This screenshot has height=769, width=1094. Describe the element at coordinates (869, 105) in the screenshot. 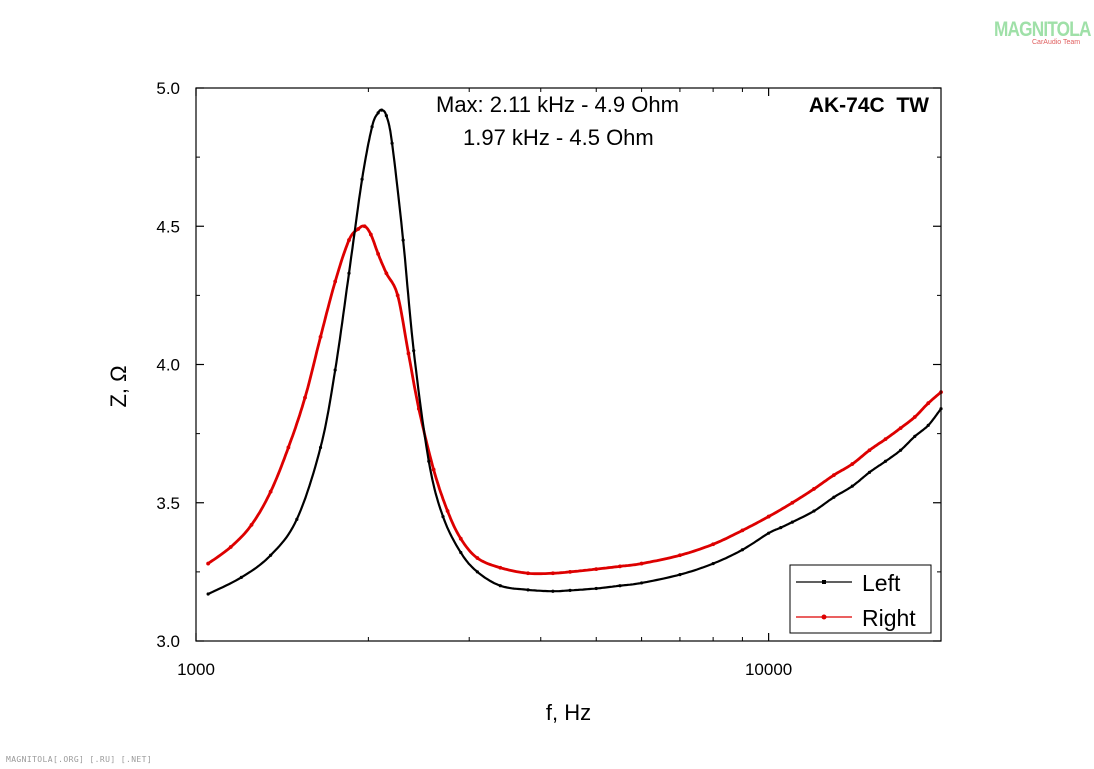

I see `chart-title: AK-74C TW` at that location.